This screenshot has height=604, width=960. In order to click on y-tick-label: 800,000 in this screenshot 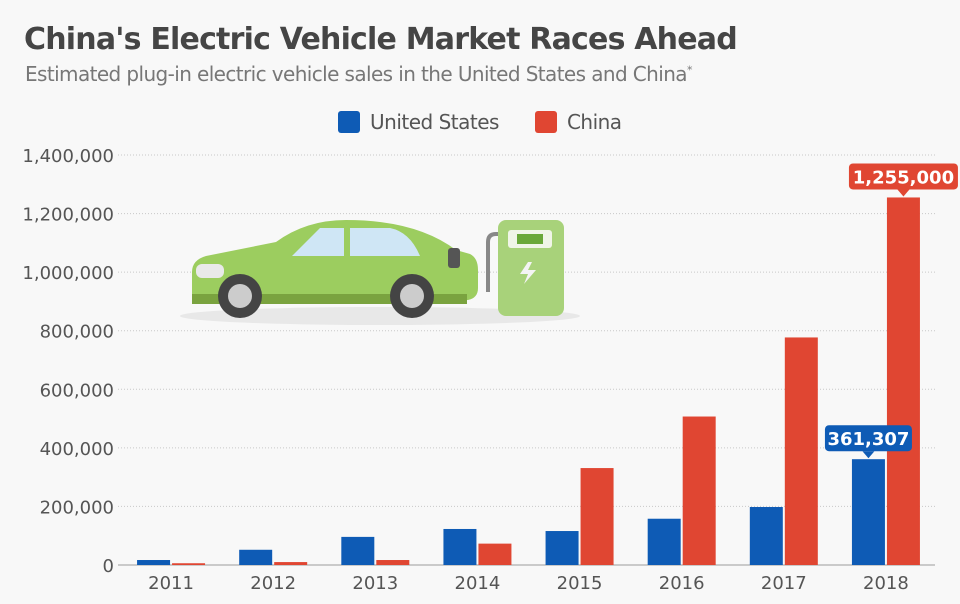, I will do `click(77, 332)`.